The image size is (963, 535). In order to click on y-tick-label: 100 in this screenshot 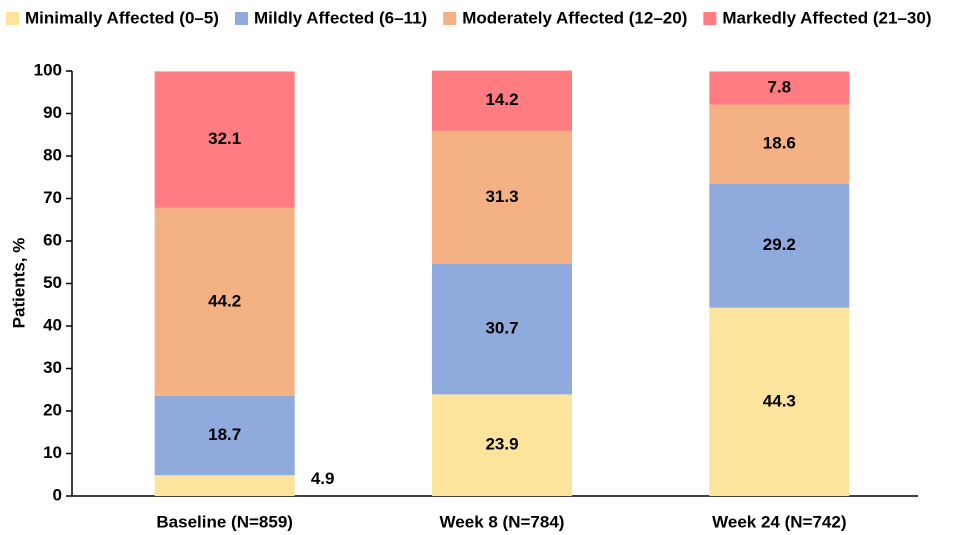, I will do `click(48, 69)`.